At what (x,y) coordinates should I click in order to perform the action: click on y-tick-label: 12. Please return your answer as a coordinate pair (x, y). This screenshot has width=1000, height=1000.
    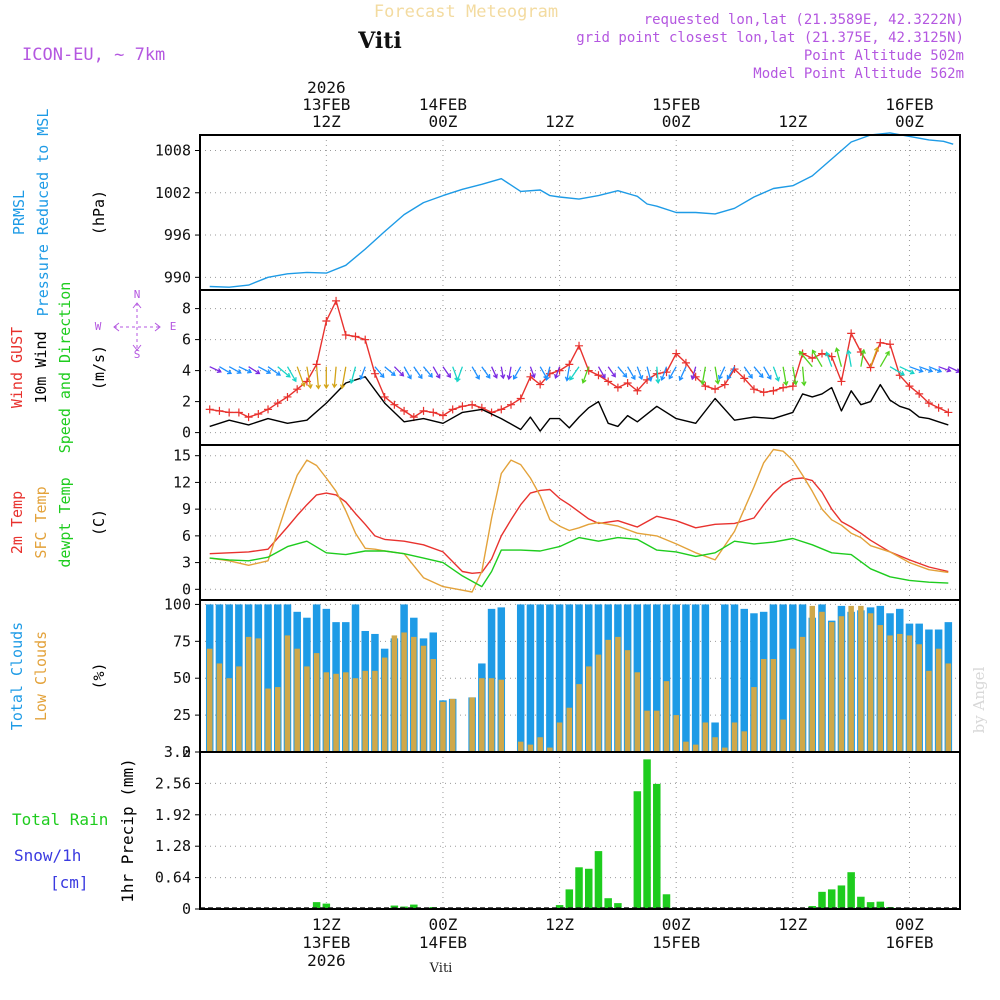
    Looking at the image, I should click on (182, 482).